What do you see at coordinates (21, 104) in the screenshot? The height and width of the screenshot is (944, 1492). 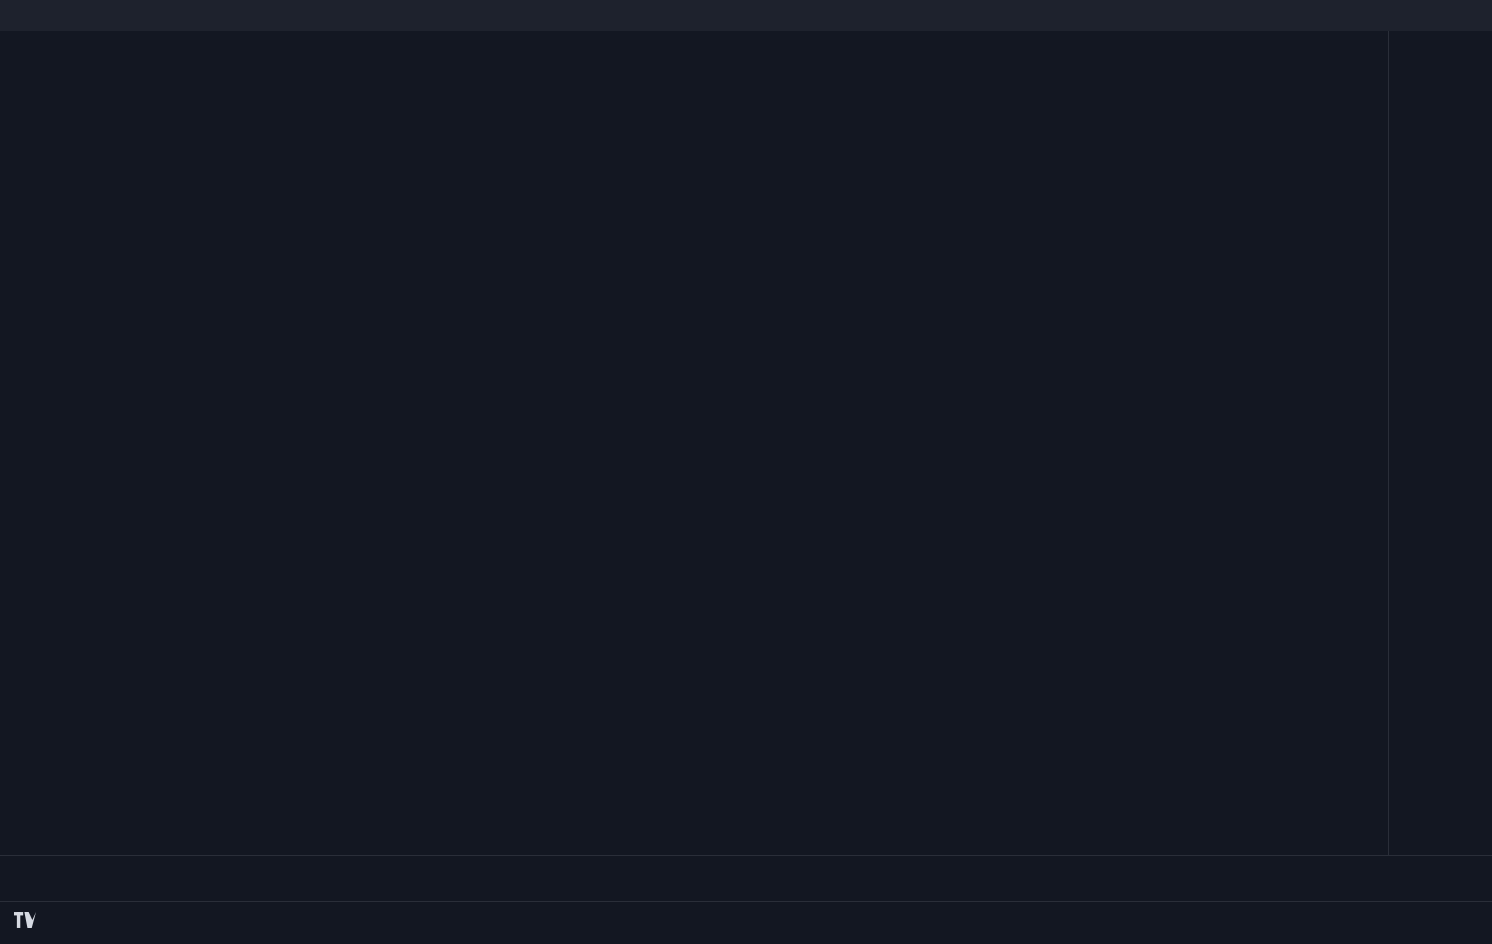 I see `legend-item-ma-white` at bounding box center [21, 104].